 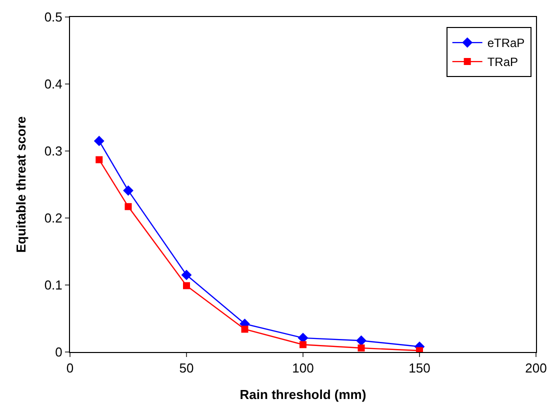 What do you see at coordinates (53, 151) in the screenshot?
I see `y-tick-label: 0.3` at bounding box center [53, 151].